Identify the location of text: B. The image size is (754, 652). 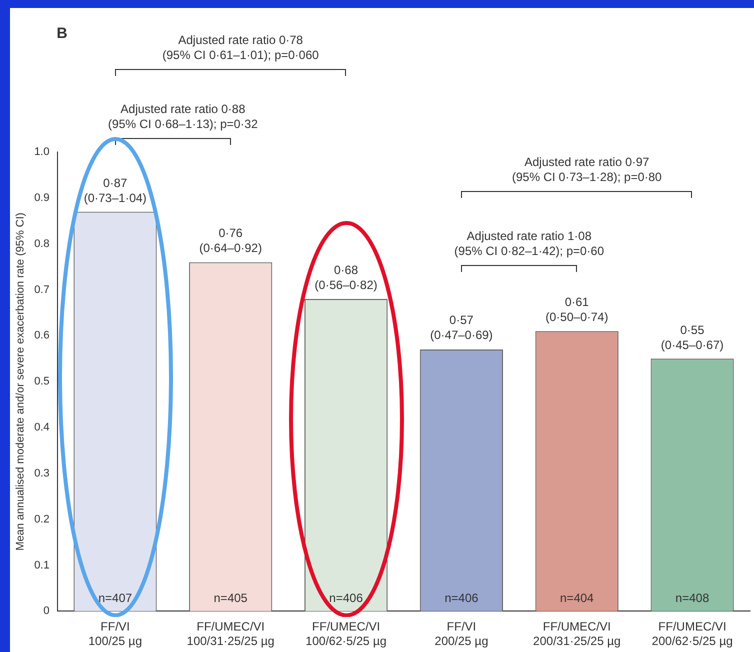
(62, 33).